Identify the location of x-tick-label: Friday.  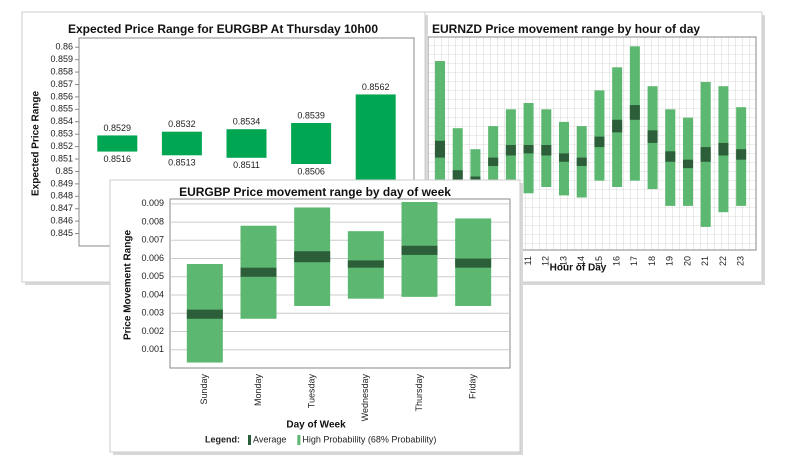
(473, 387).